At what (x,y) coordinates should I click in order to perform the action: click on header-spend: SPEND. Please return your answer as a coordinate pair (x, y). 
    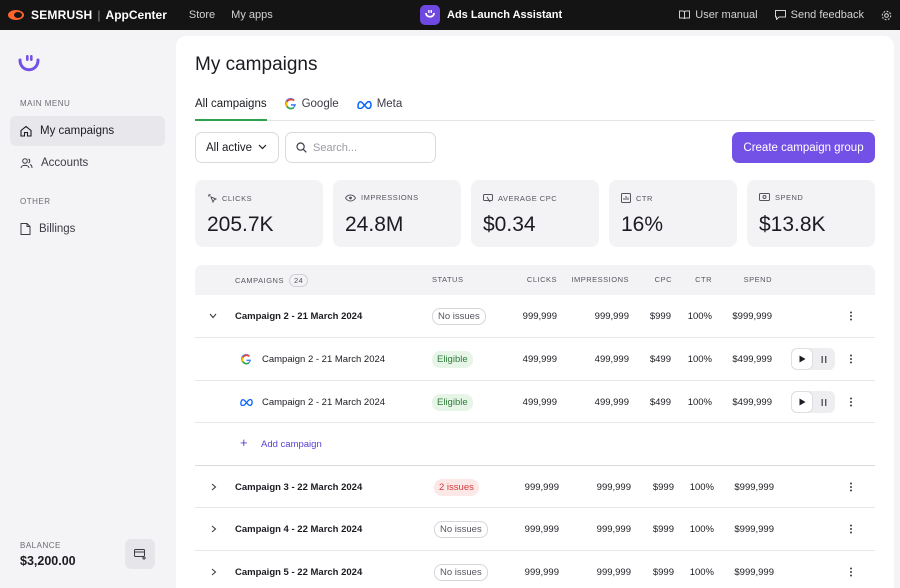
    Looking at the image, I should click on (757, 279).